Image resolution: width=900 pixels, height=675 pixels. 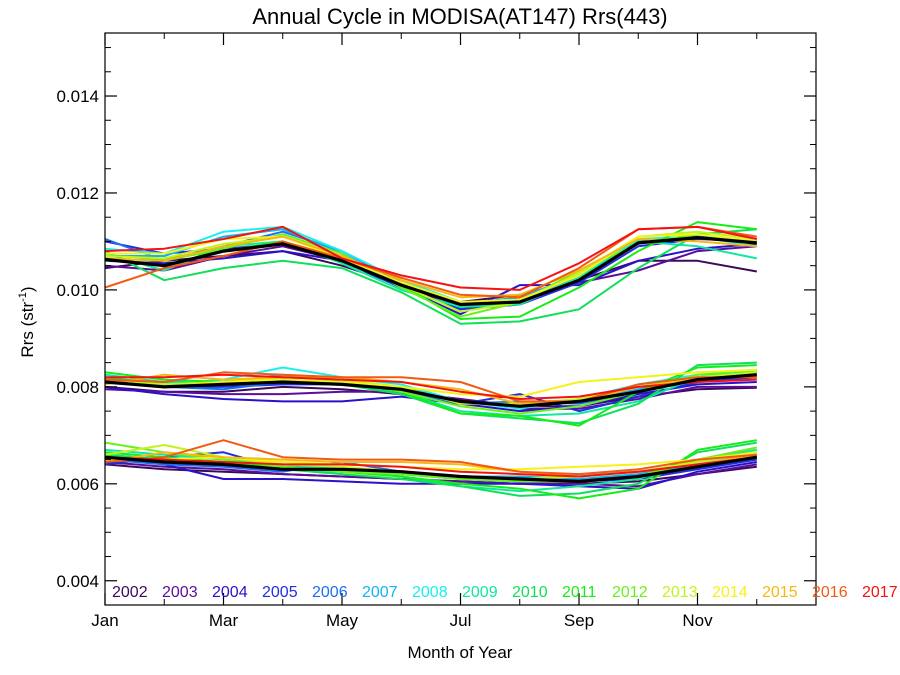 I want to click on y-axis-label: Rrs (str-1), so click(x=27, y=321).